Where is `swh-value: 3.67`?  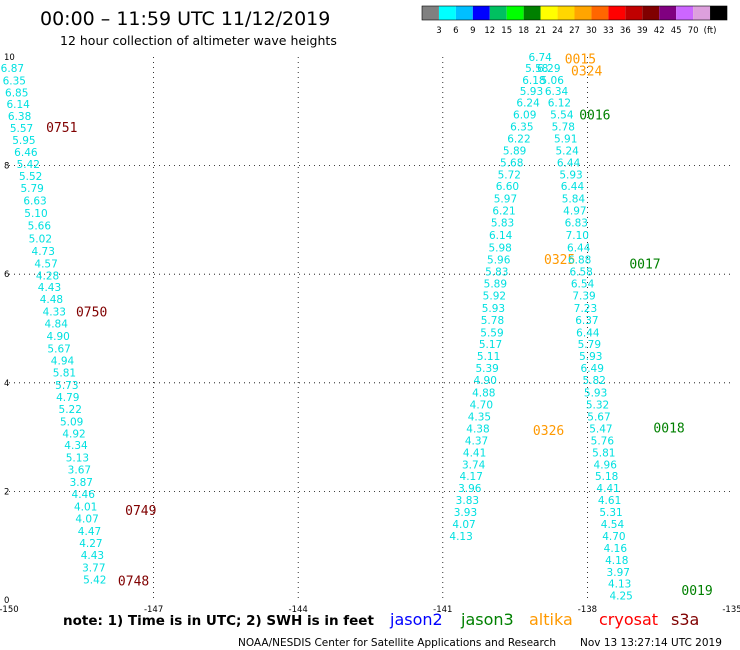
swh-value: 3.67 is located at coordinates (79, 471).